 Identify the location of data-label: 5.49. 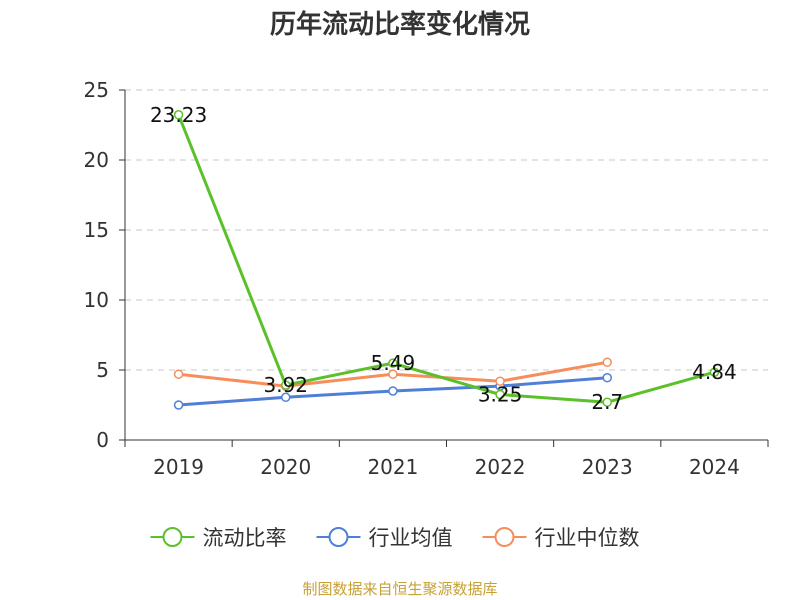
(393, 363).